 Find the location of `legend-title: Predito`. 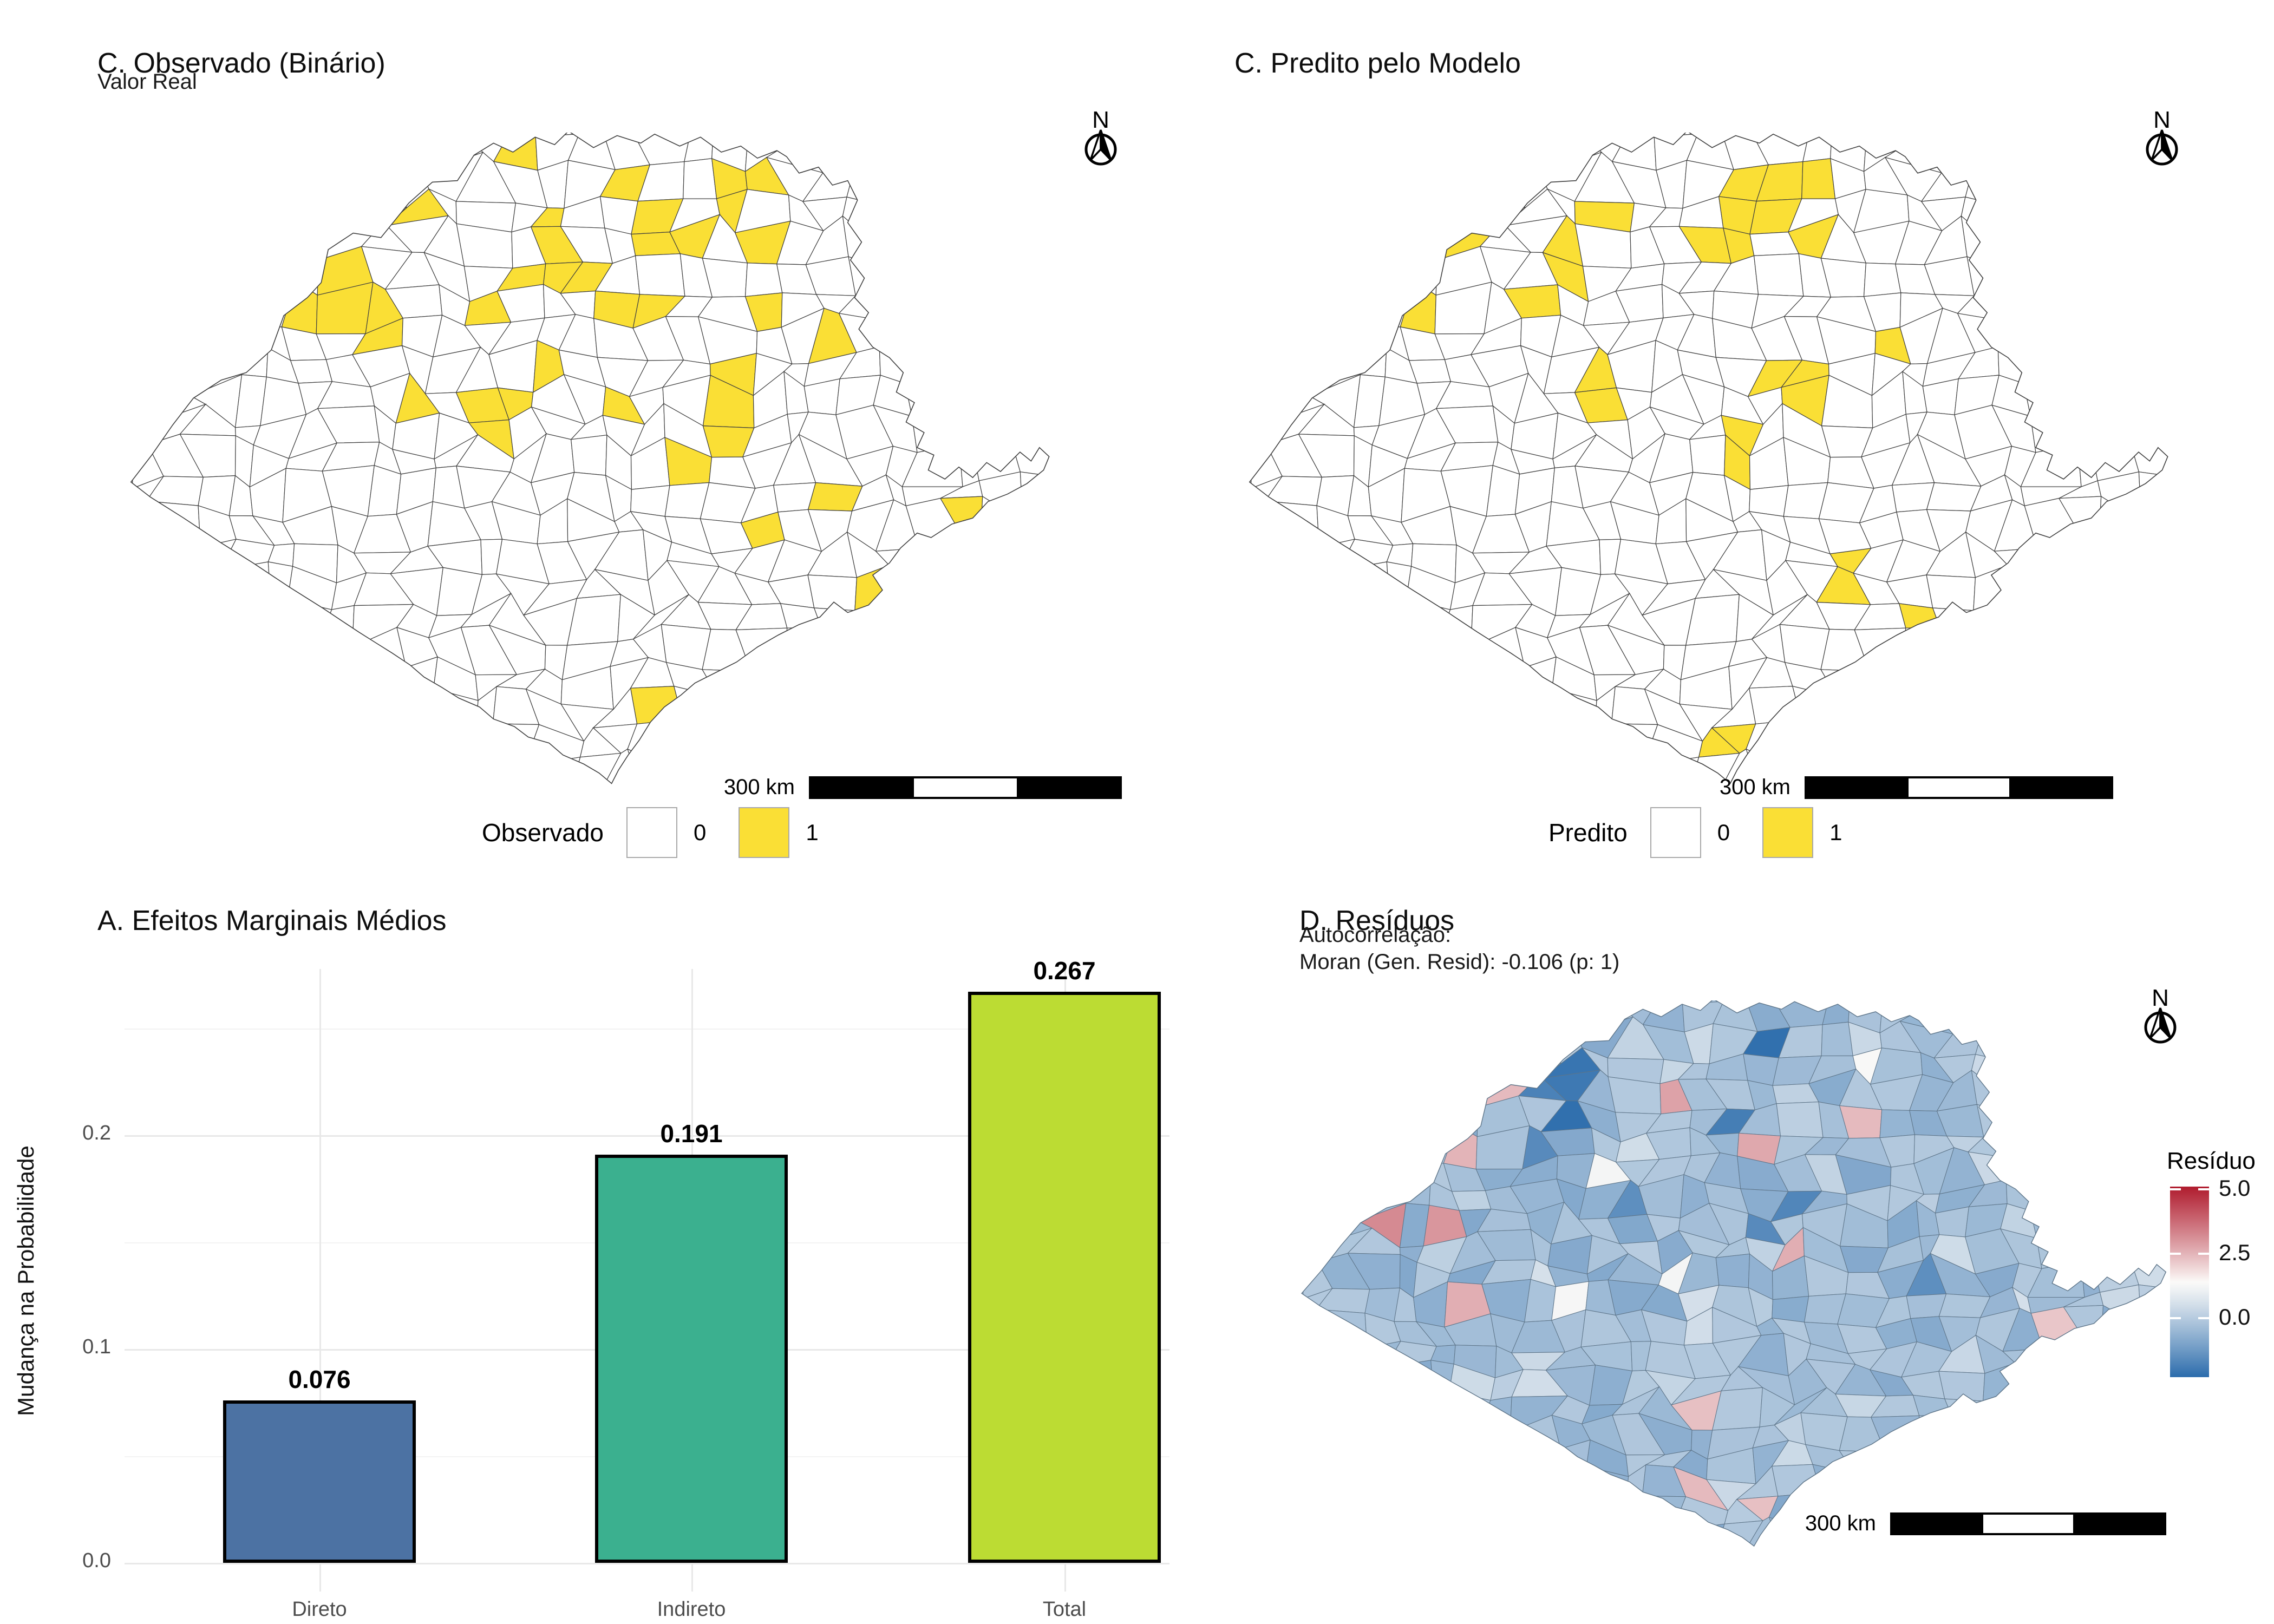

legend-title: Predito is located at coordinates (1588, 832).